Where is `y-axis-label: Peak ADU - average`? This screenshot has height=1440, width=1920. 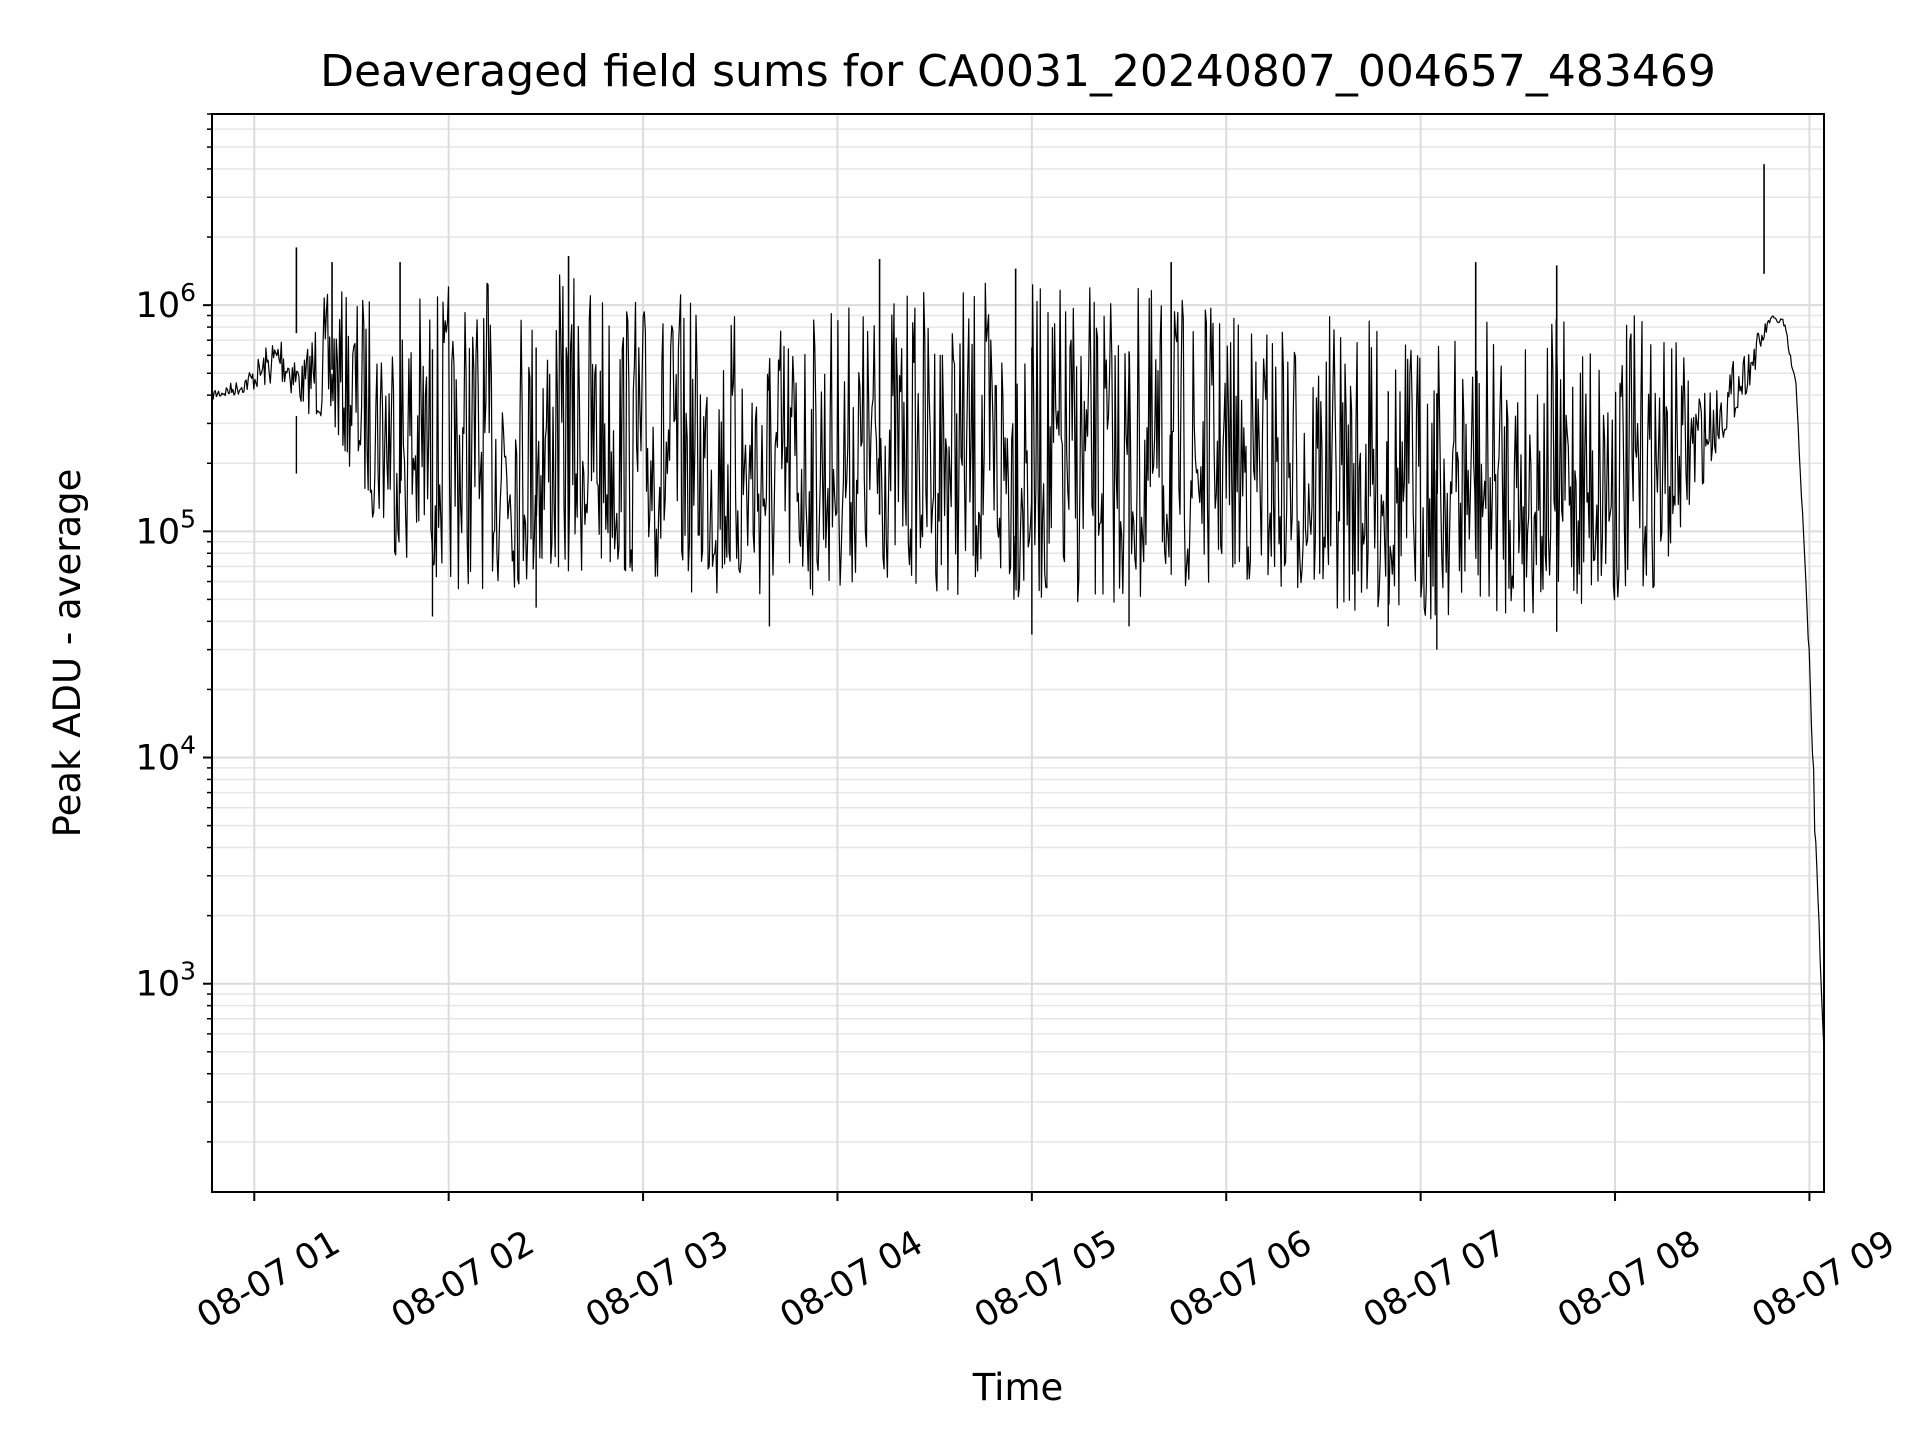
y-axis-label: Peak ADU - average is located at coordinates (67, 653).